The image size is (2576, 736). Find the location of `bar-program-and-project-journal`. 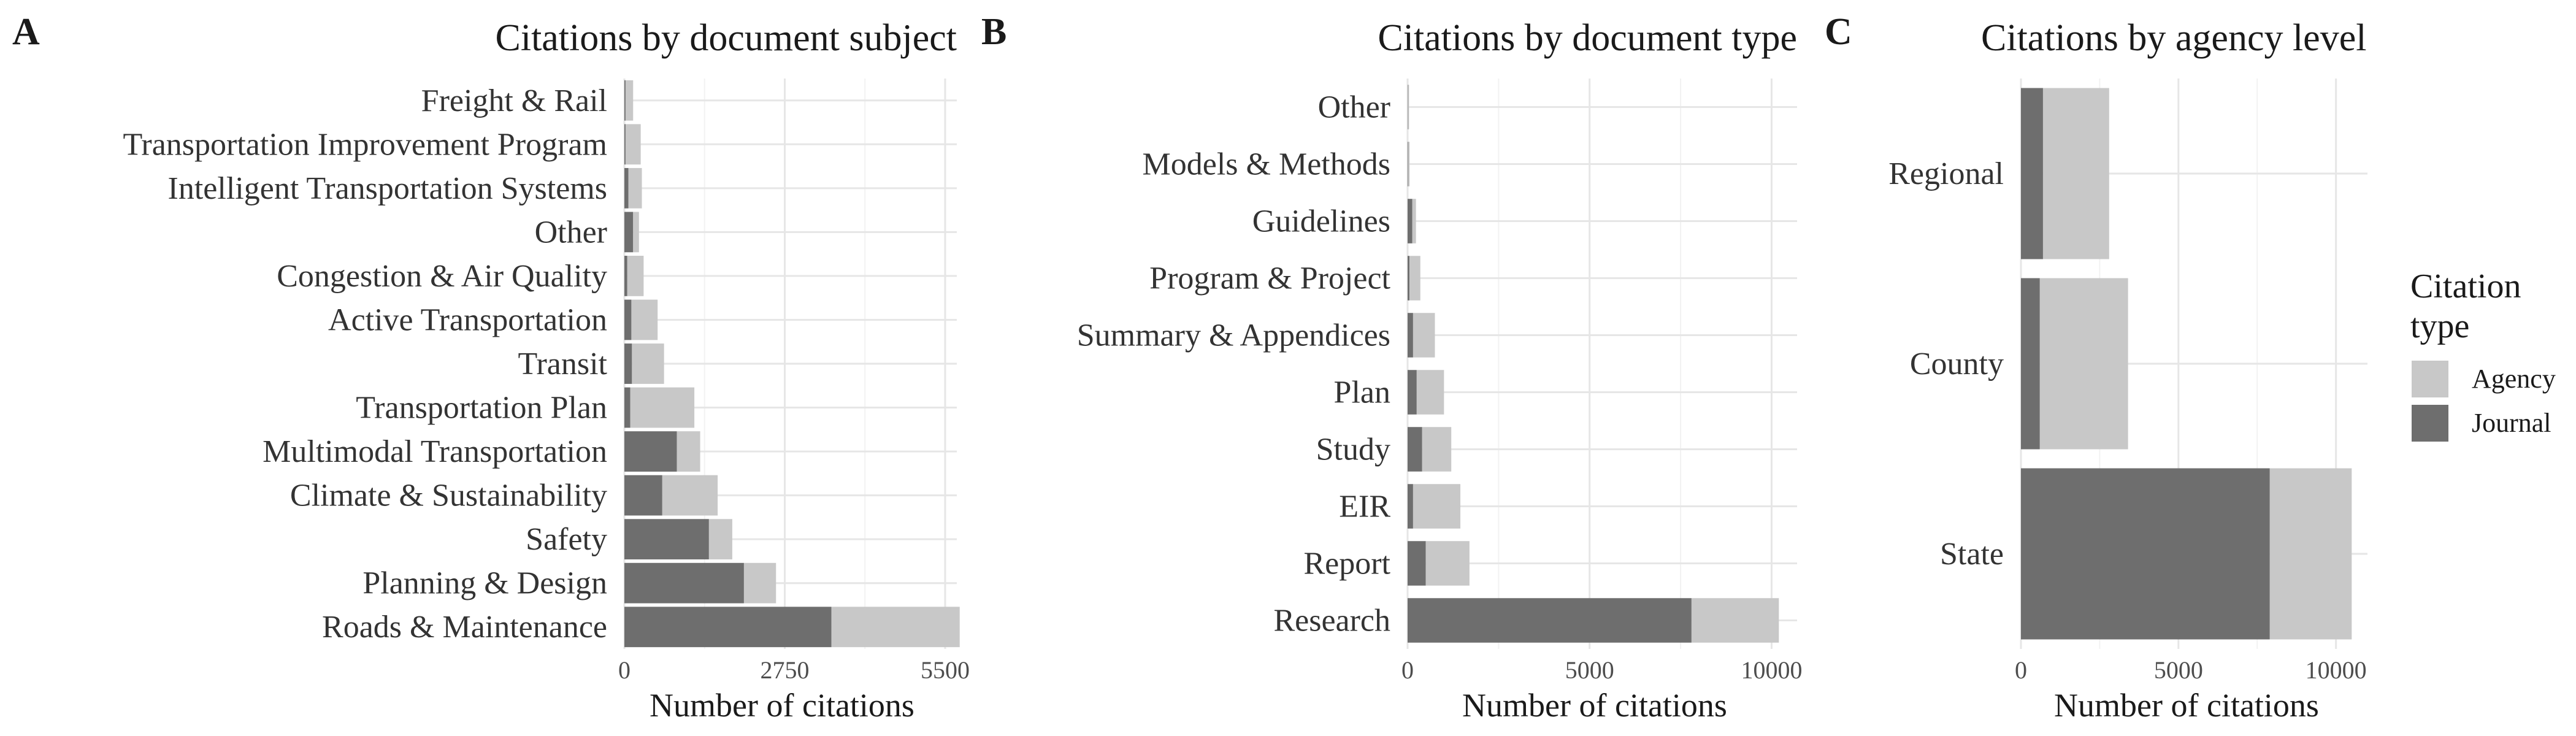

bar-program-and-project-journal is located at coordinates (1408, 278).